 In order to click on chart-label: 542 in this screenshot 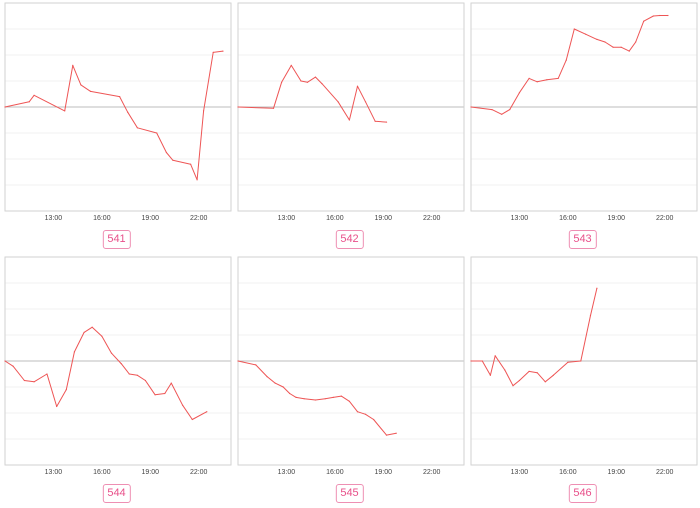, I will do `click(349, 239)`.